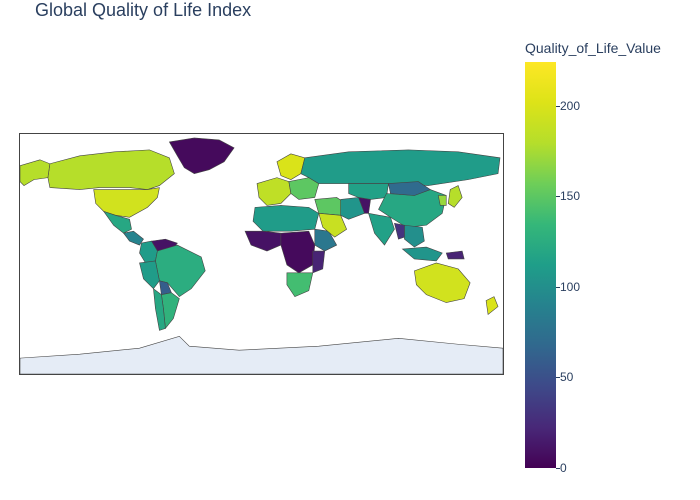 Image resolution: width=700 pixels, height=500 pixels. What do you see at coordinates (35, 172) in the screenshot?
I see `region-alaska` at bounding box center [35, 172].